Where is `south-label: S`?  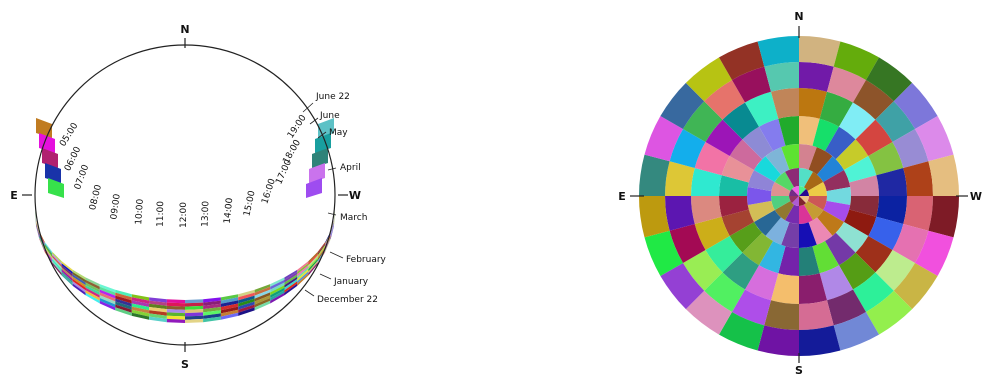
south-label: S is located at coordinates (185, 364).